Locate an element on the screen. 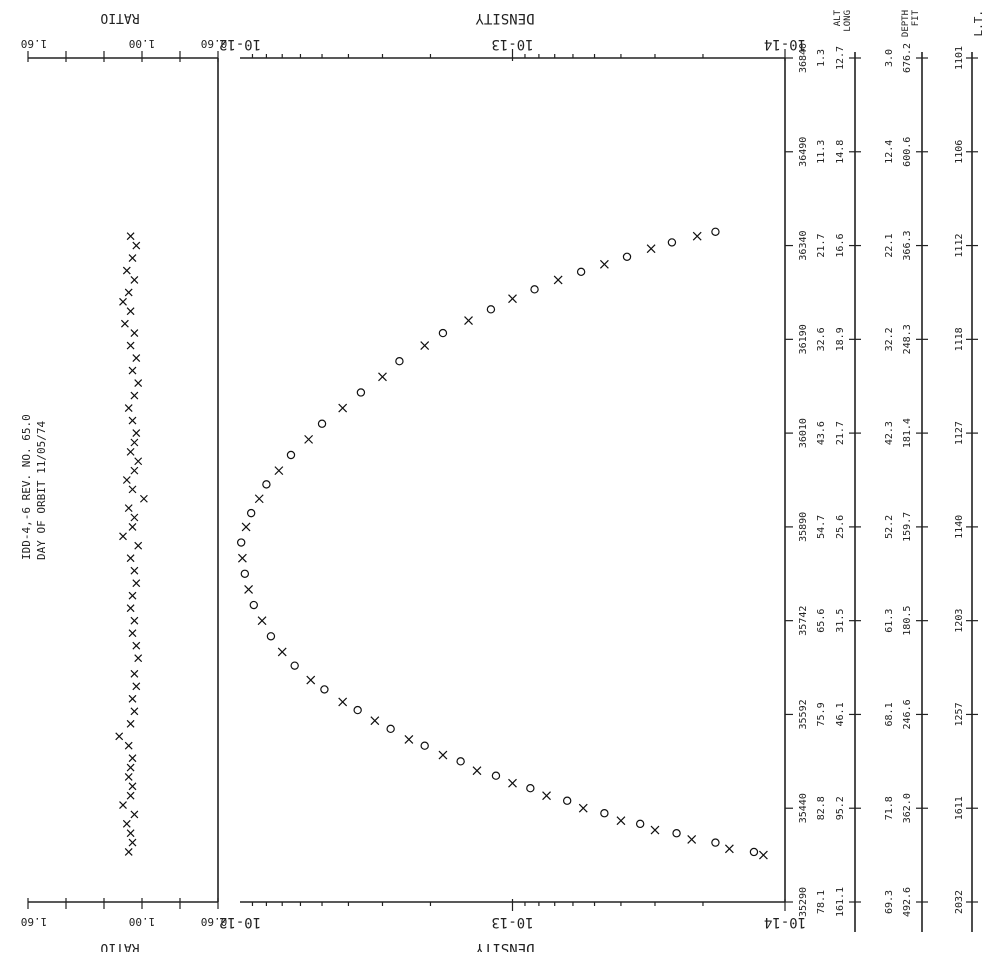 Image resolution: width=988 pixels, height=956 pixels. density-tick-label-bottom: 10-13 is located at coordinates (512, 922).